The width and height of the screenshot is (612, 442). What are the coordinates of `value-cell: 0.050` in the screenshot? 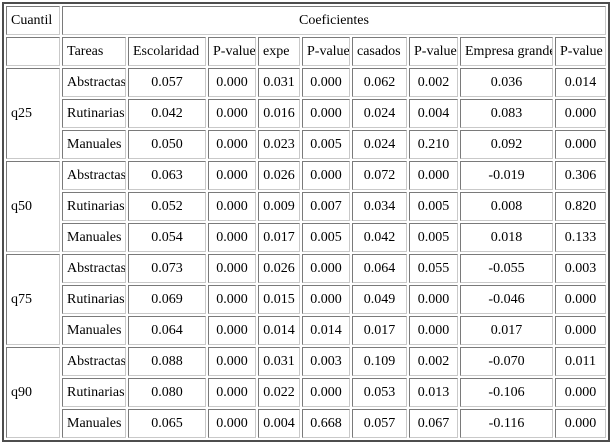 It's located at (167, 144).